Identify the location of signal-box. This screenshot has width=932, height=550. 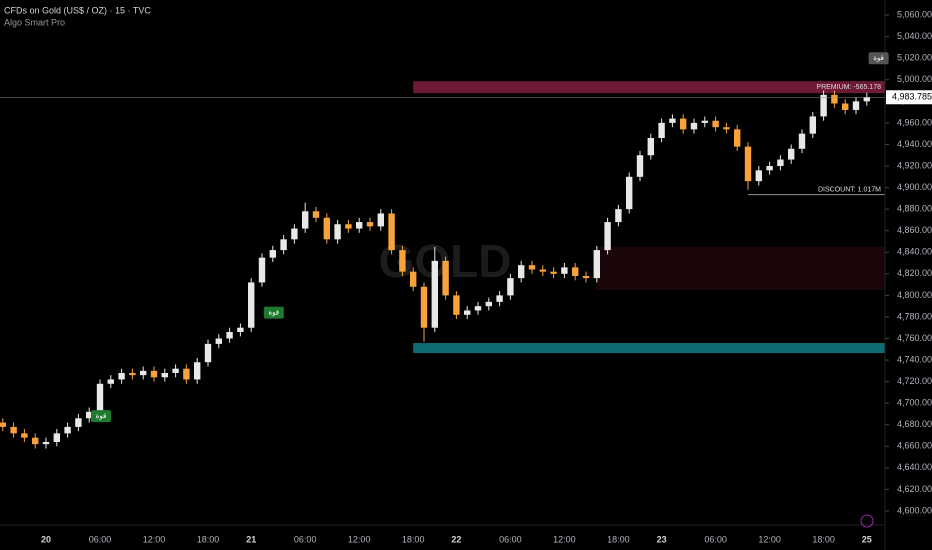
(878, 58).